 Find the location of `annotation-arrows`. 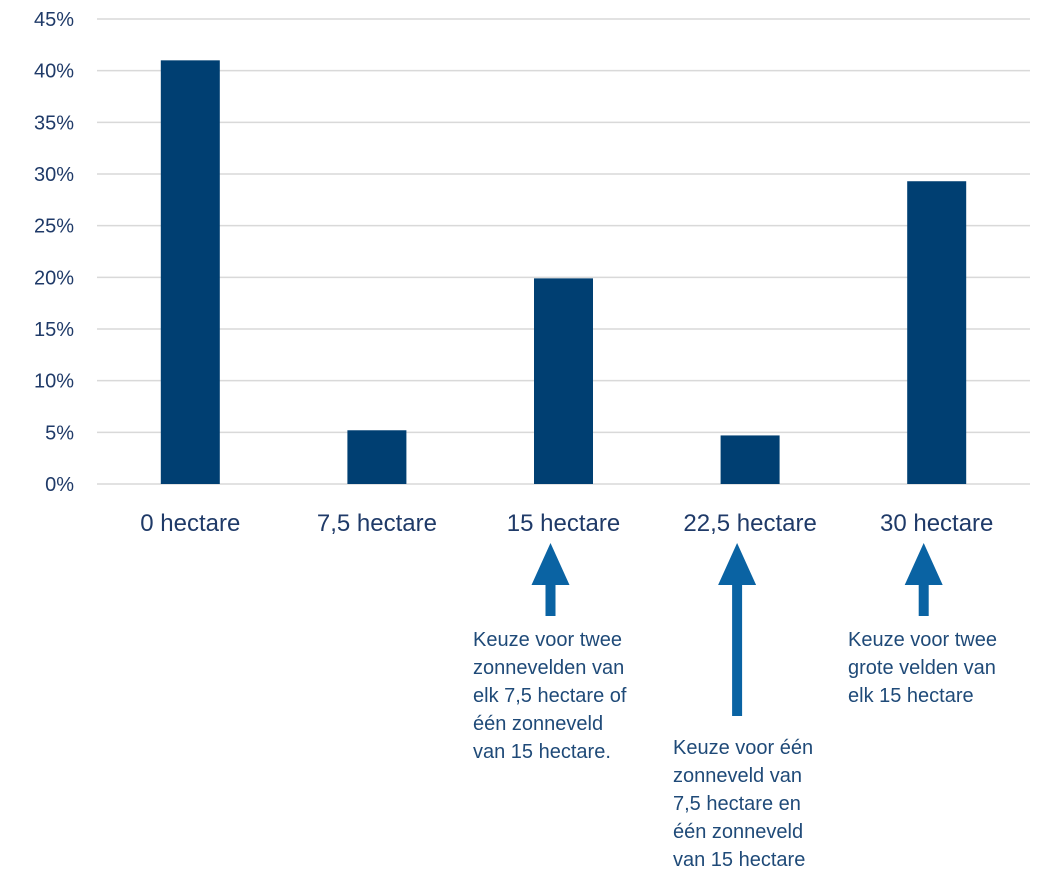

annotation-arrows is located at coordinates (737, 629).